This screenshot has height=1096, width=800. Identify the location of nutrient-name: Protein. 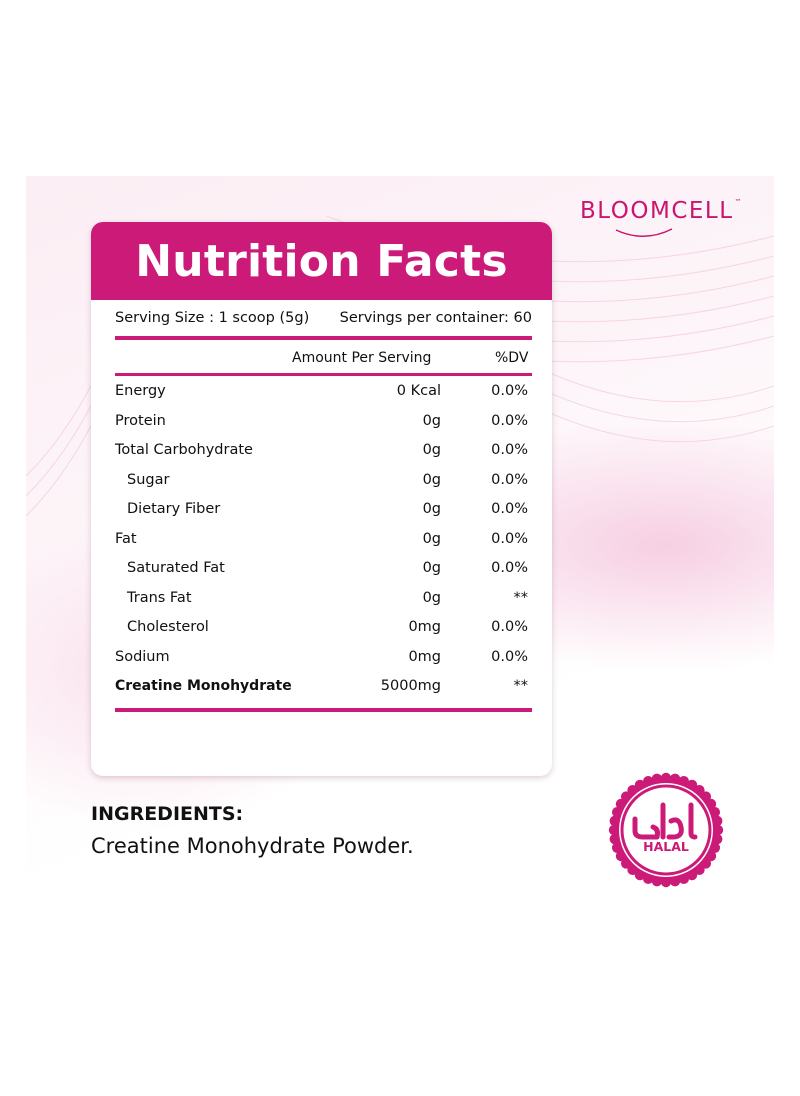
(140, 420).